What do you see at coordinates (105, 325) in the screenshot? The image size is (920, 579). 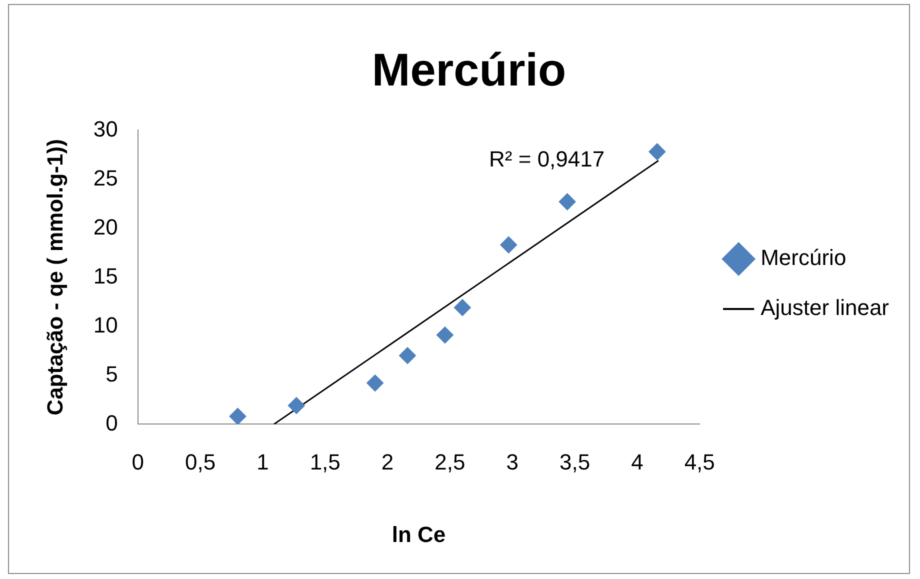 I see `y-tick-label: 10` at bounding box center [105, 325].